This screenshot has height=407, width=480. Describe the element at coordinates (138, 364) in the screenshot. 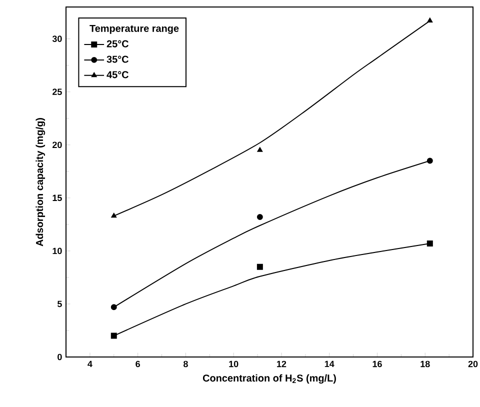

I see `x-tick-label: 6` at that location.